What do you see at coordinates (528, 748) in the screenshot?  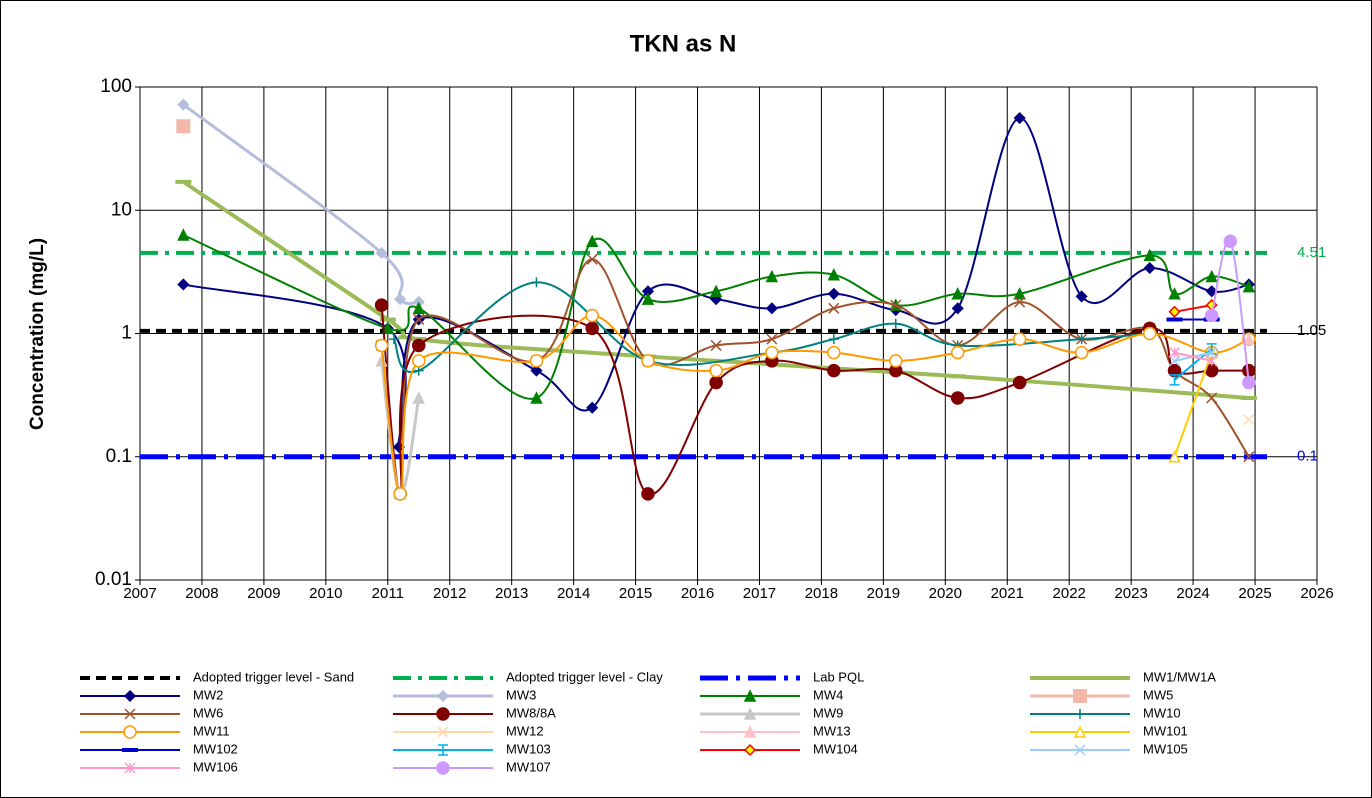 I see `legend-label: MW103` at bounding box center [528, 748].